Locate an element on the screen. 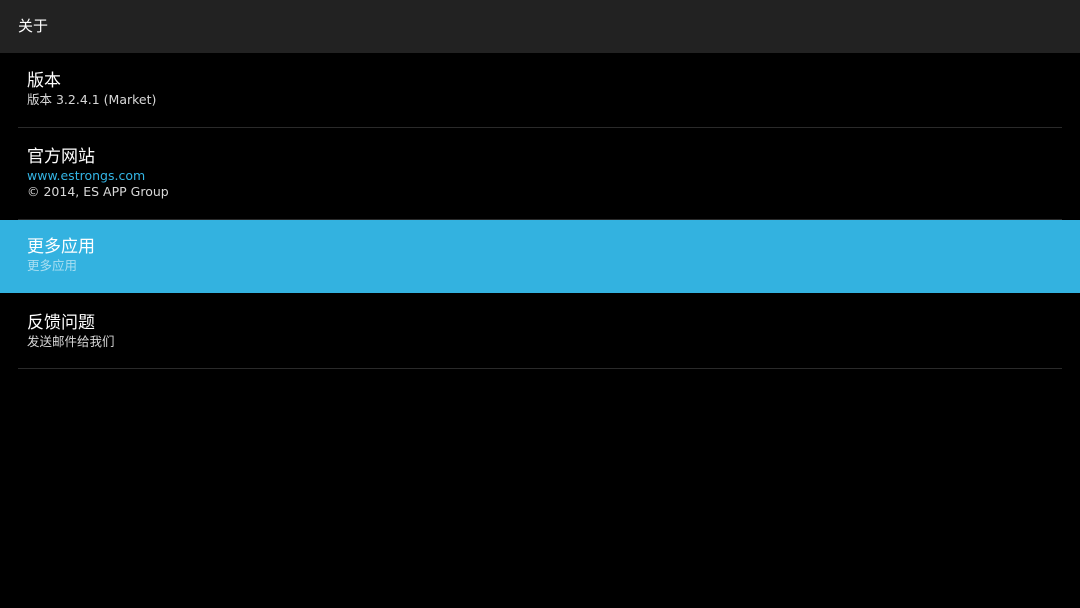 The image size is (1080, 608). action-bar: 关于 is located at coordinates (540, 26).